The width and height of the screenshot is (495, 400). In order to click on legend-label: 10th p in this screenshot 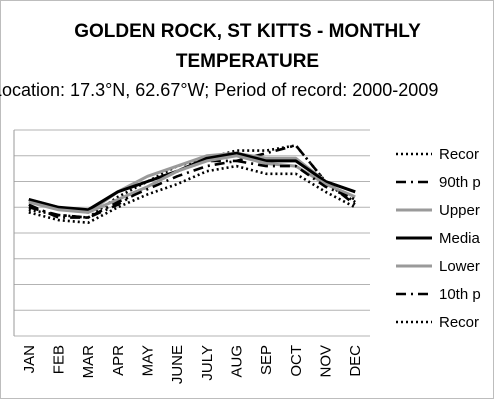, I will do `click(460, 294)`.